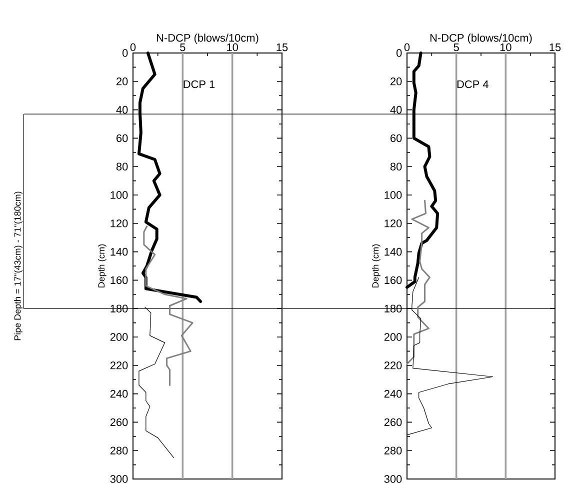 Image resolution: width=564 pixels, height=487 pixels. I want to click on annotation: DCP 4, so click(472, 84).